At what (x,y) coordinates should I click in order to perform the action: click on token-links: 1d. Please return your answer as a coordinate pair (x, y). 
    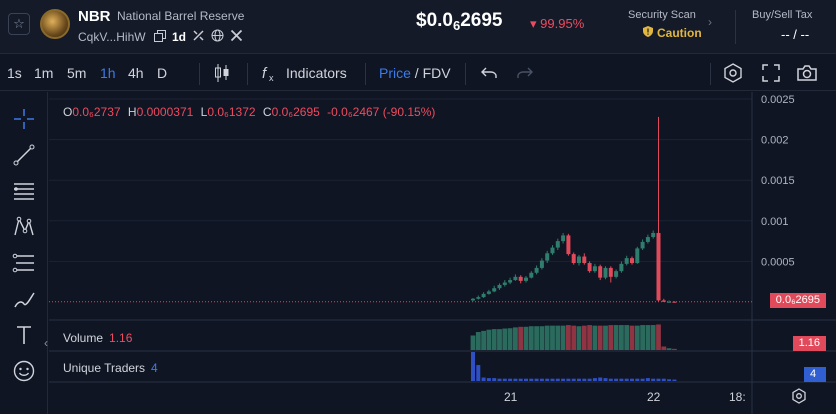
    Looking at the image, I should click on (198, 37).